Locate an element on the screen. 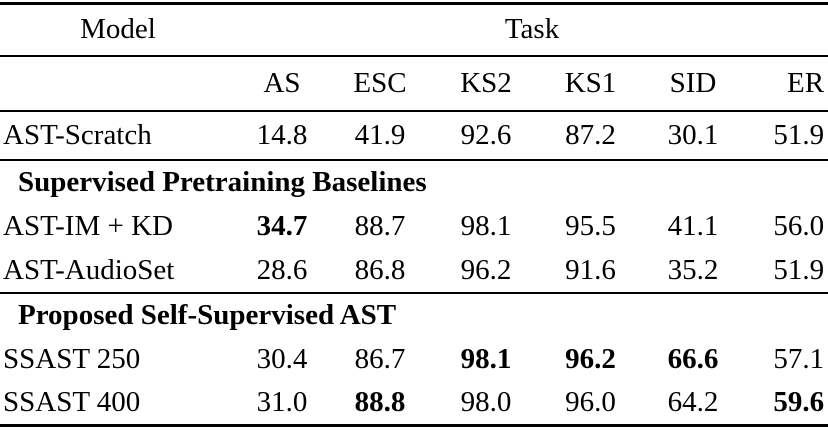 This screenshot has width=828, height=436. model-name: SSAST 400 is located at coordinates (72, 402).